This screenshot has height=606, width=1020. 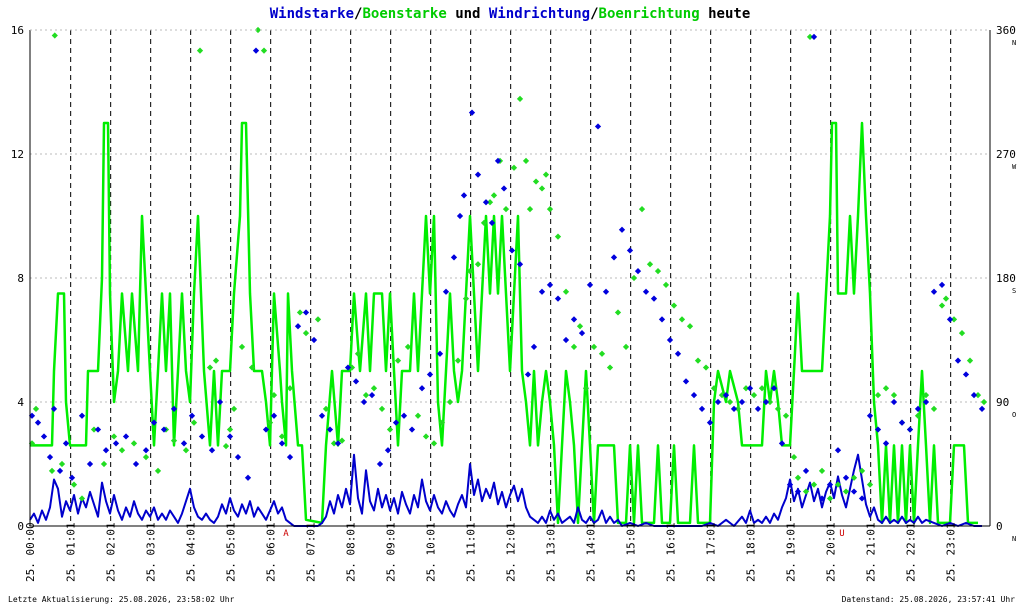 I want to click on x-tick-label: 25. 20:01, so click(x=831, y=552).